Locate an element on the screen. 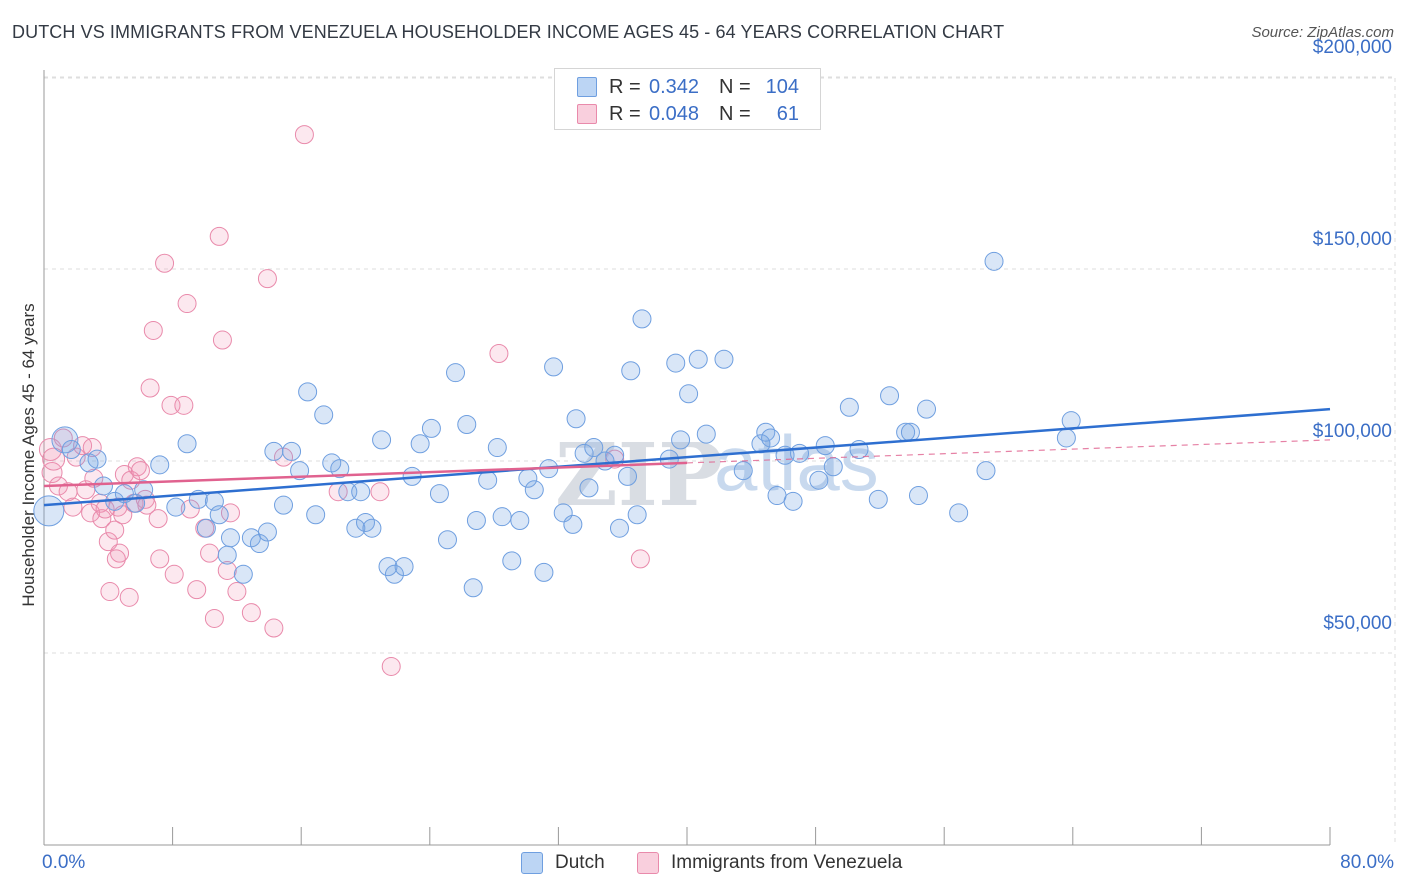 This screenshot has width=1406, height=892. x-tick-min: 0.0% is located at coordinates (64, 862).